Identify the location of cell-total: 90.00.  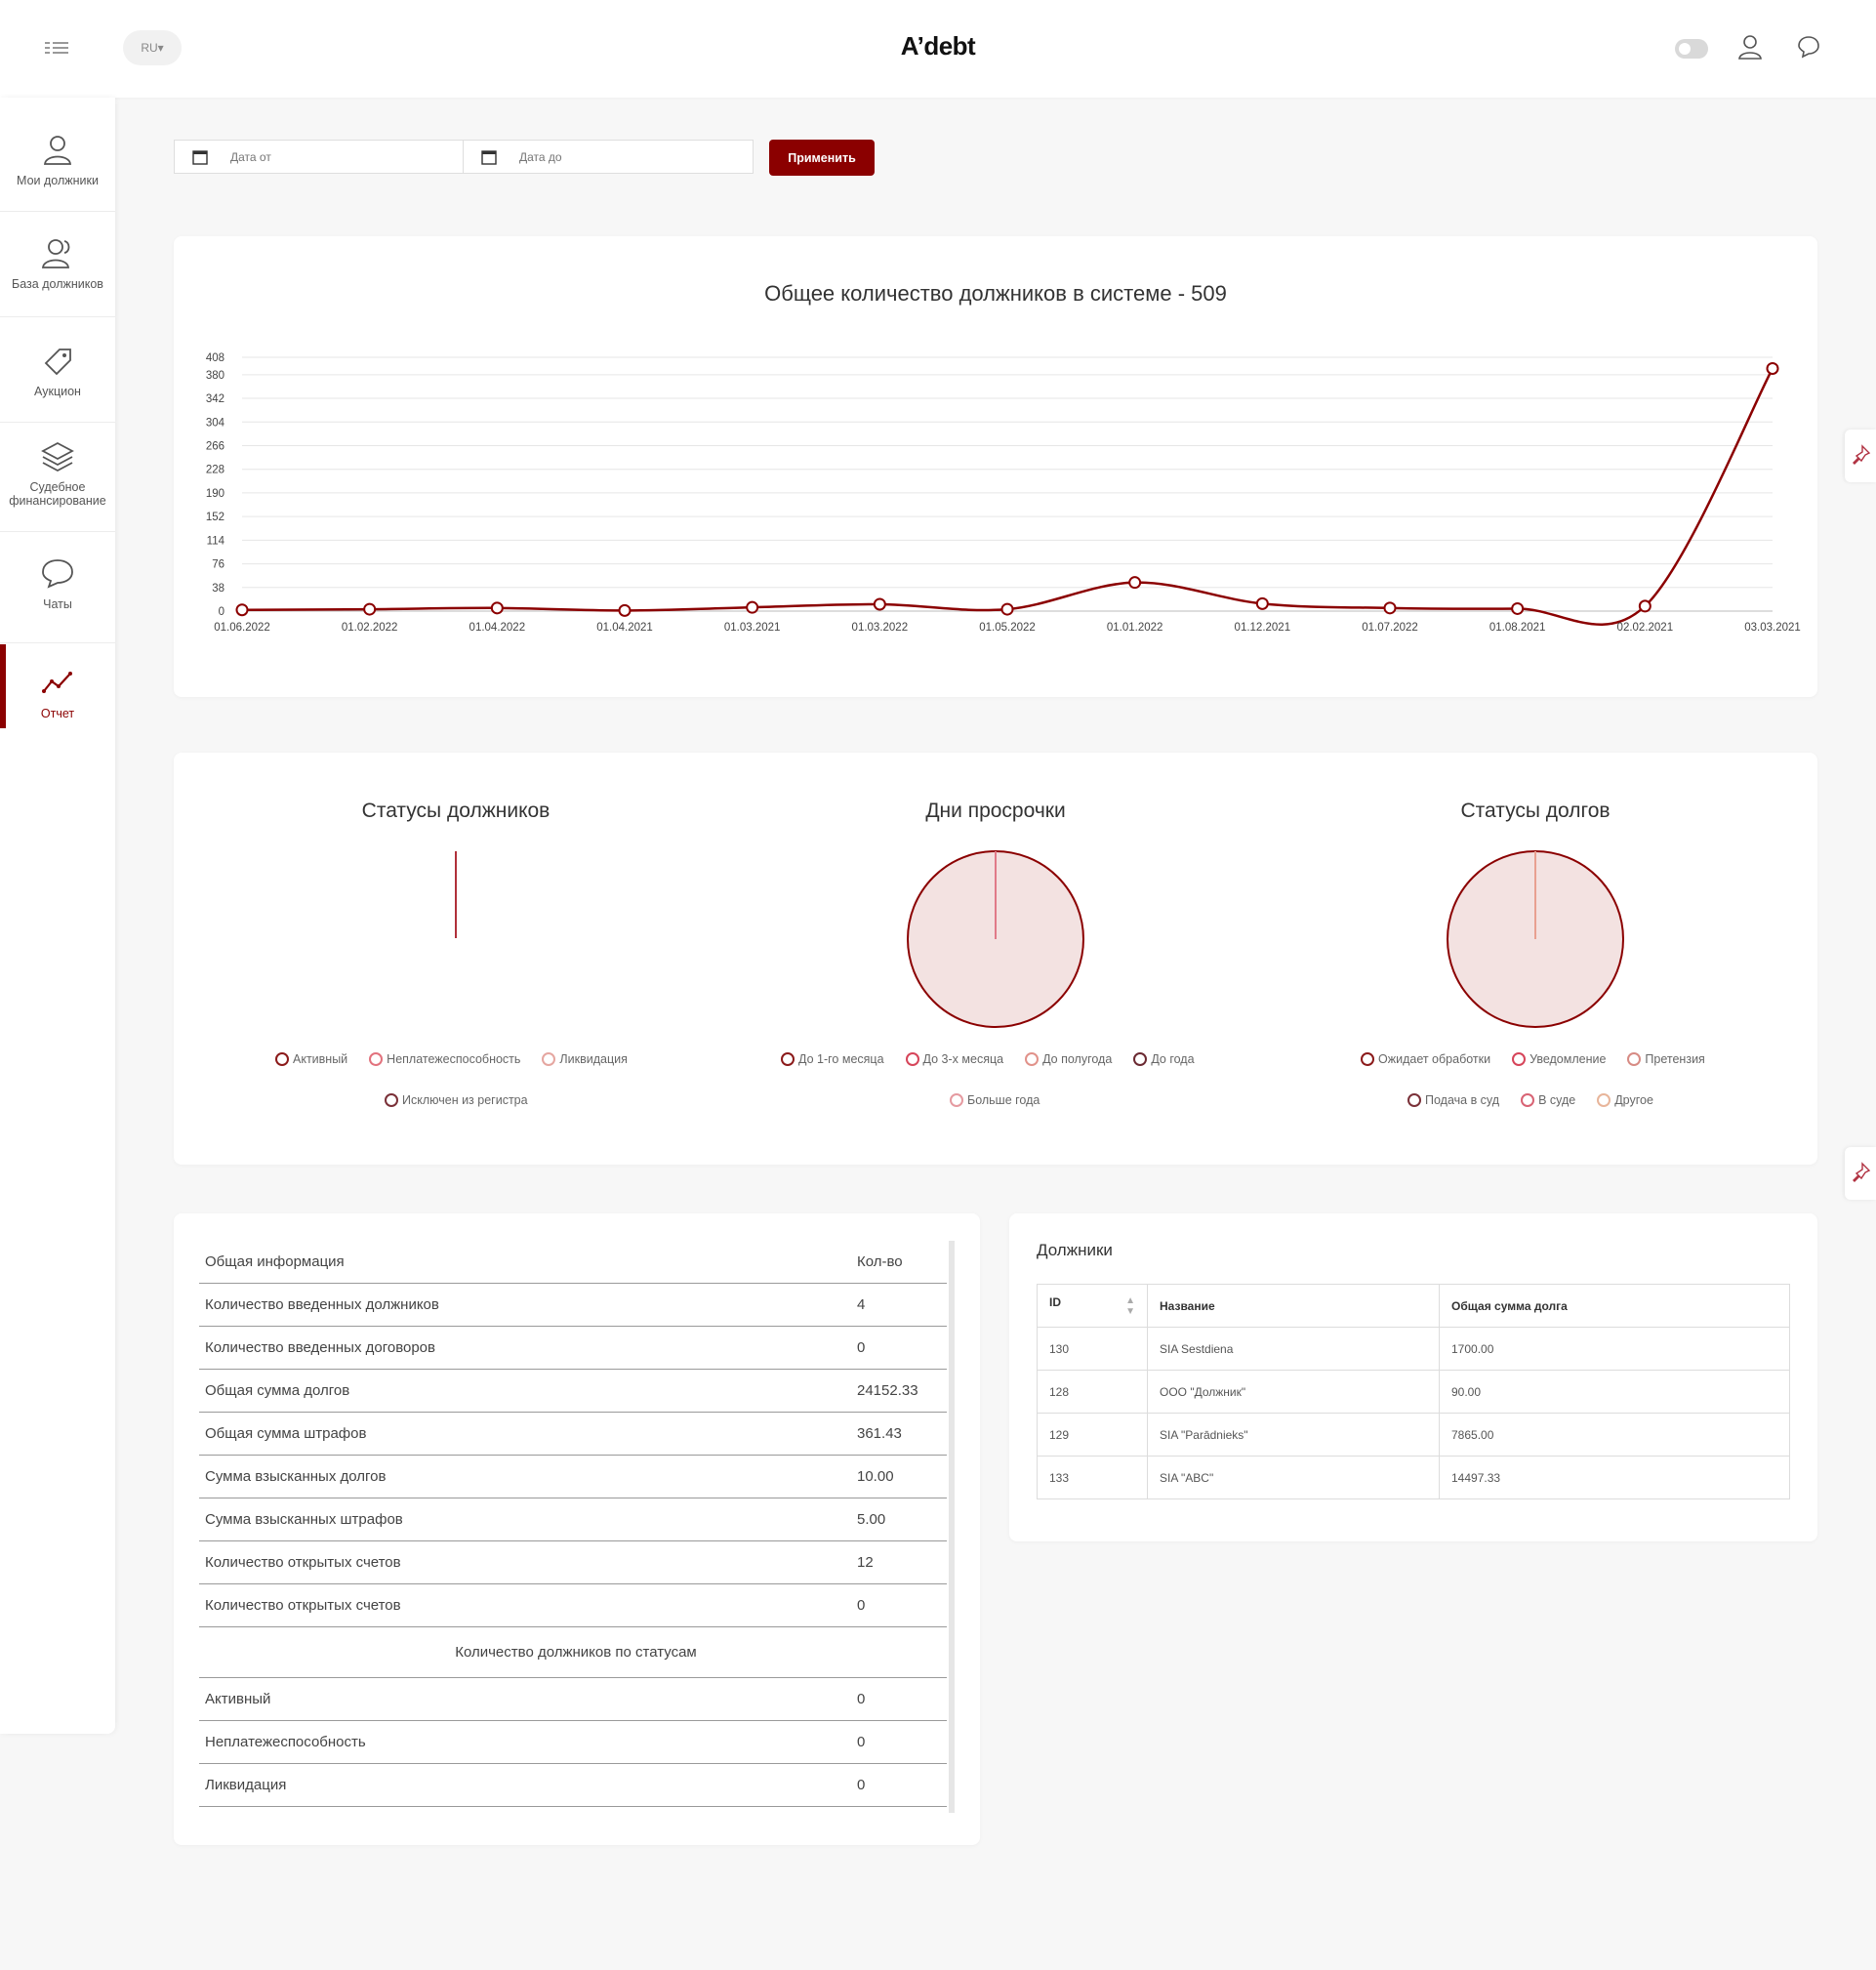
(1614, 1392).